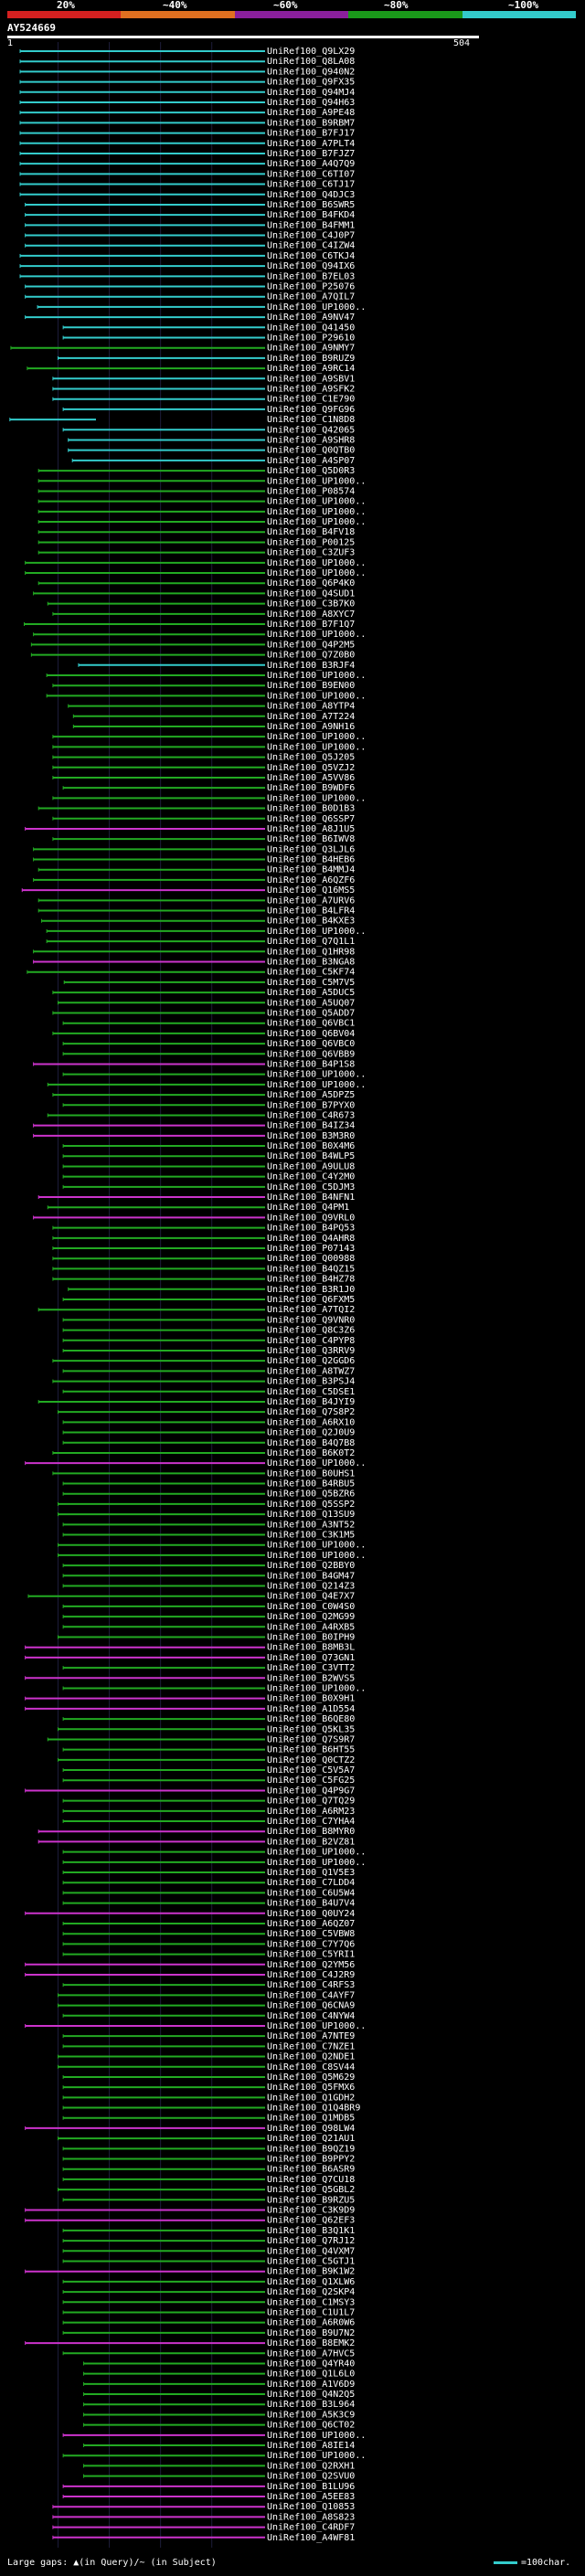  I want to click on hit-row: UniRef100_Q6P4K0, so click(196, 583).